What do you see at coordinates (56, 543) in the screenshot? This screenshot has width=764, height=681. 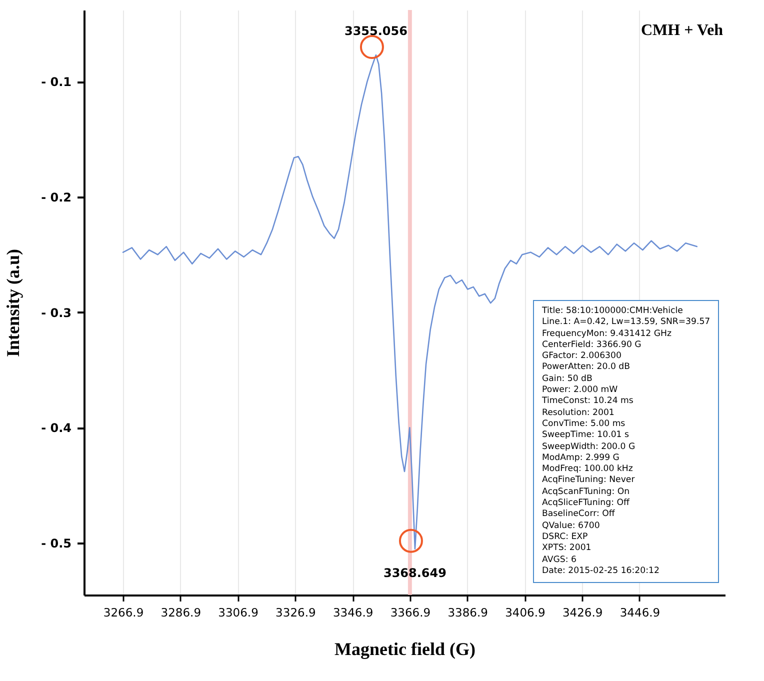 I see `y-tick-label: - 0.5` at bounding box center [56, 543].